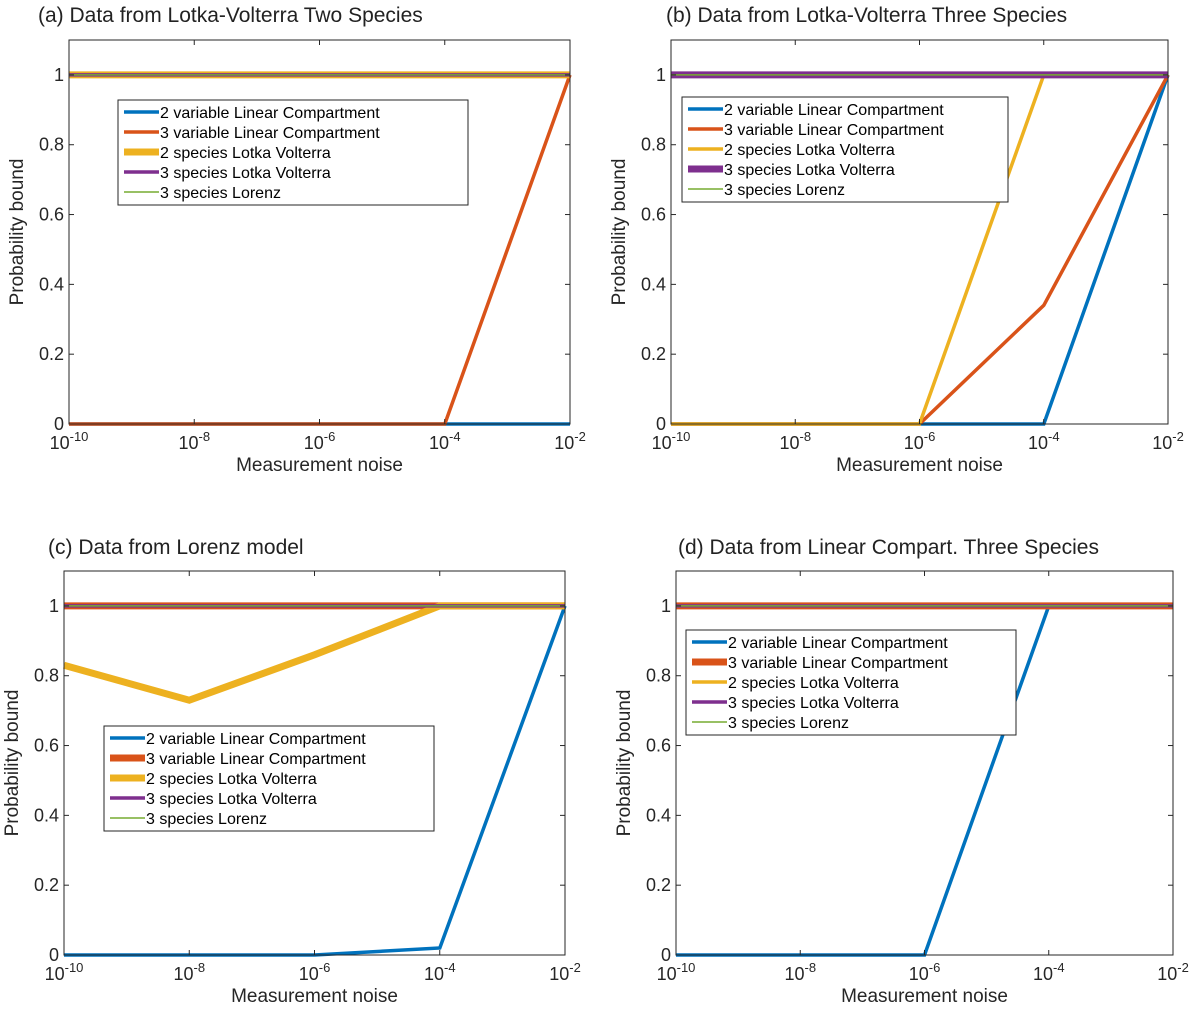  I want to click on chart-title: (a) Data from Lotka-Volterra Two Species, so click(230, 15).